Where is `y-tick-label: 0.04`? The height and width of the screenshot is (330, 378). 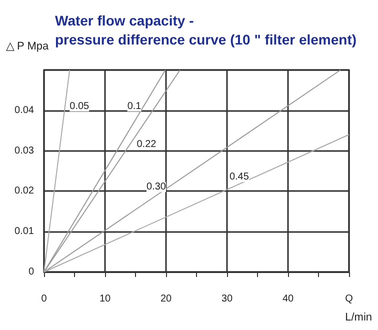
y-tick-label: 0.04 is located at coordinates (24, 110).